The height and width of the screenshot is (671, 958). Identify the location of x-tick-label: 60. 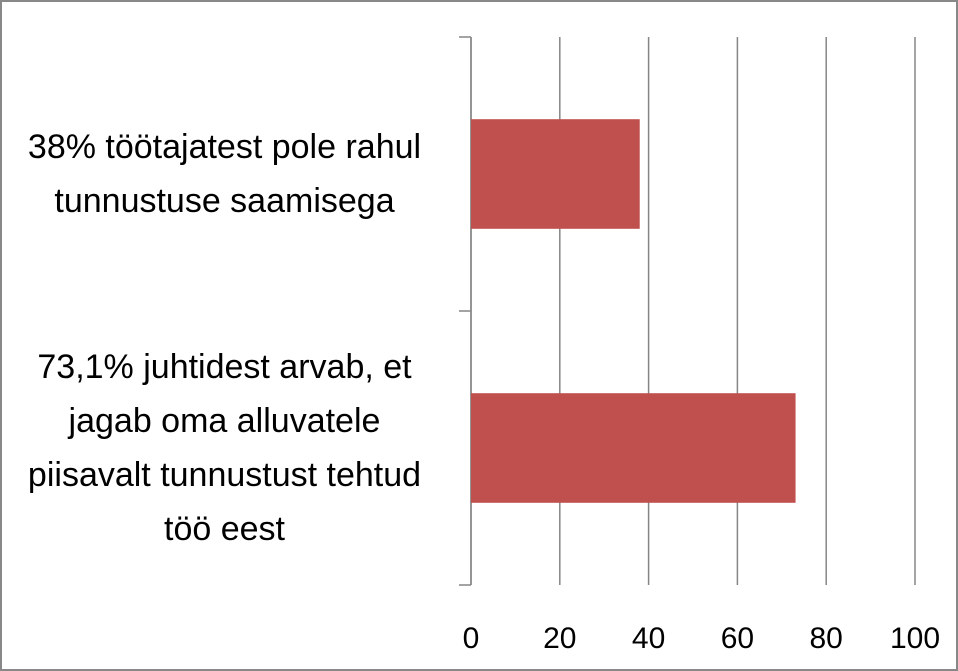
(737, 638).